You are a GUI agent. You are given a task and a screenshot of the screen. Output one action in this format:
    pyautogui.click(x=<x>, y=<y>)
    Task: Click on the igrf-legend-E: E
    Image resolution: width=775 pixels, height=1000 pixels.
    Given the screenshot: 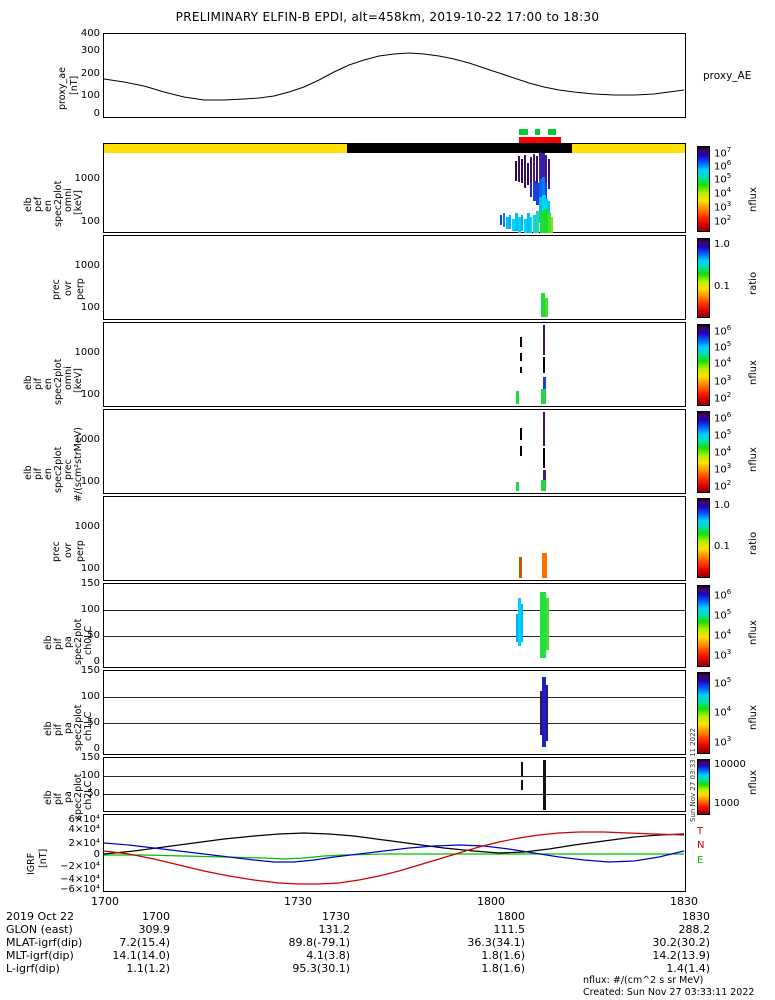 What is the action you would take?
    pyautogui.click(x=700, y=860)
    